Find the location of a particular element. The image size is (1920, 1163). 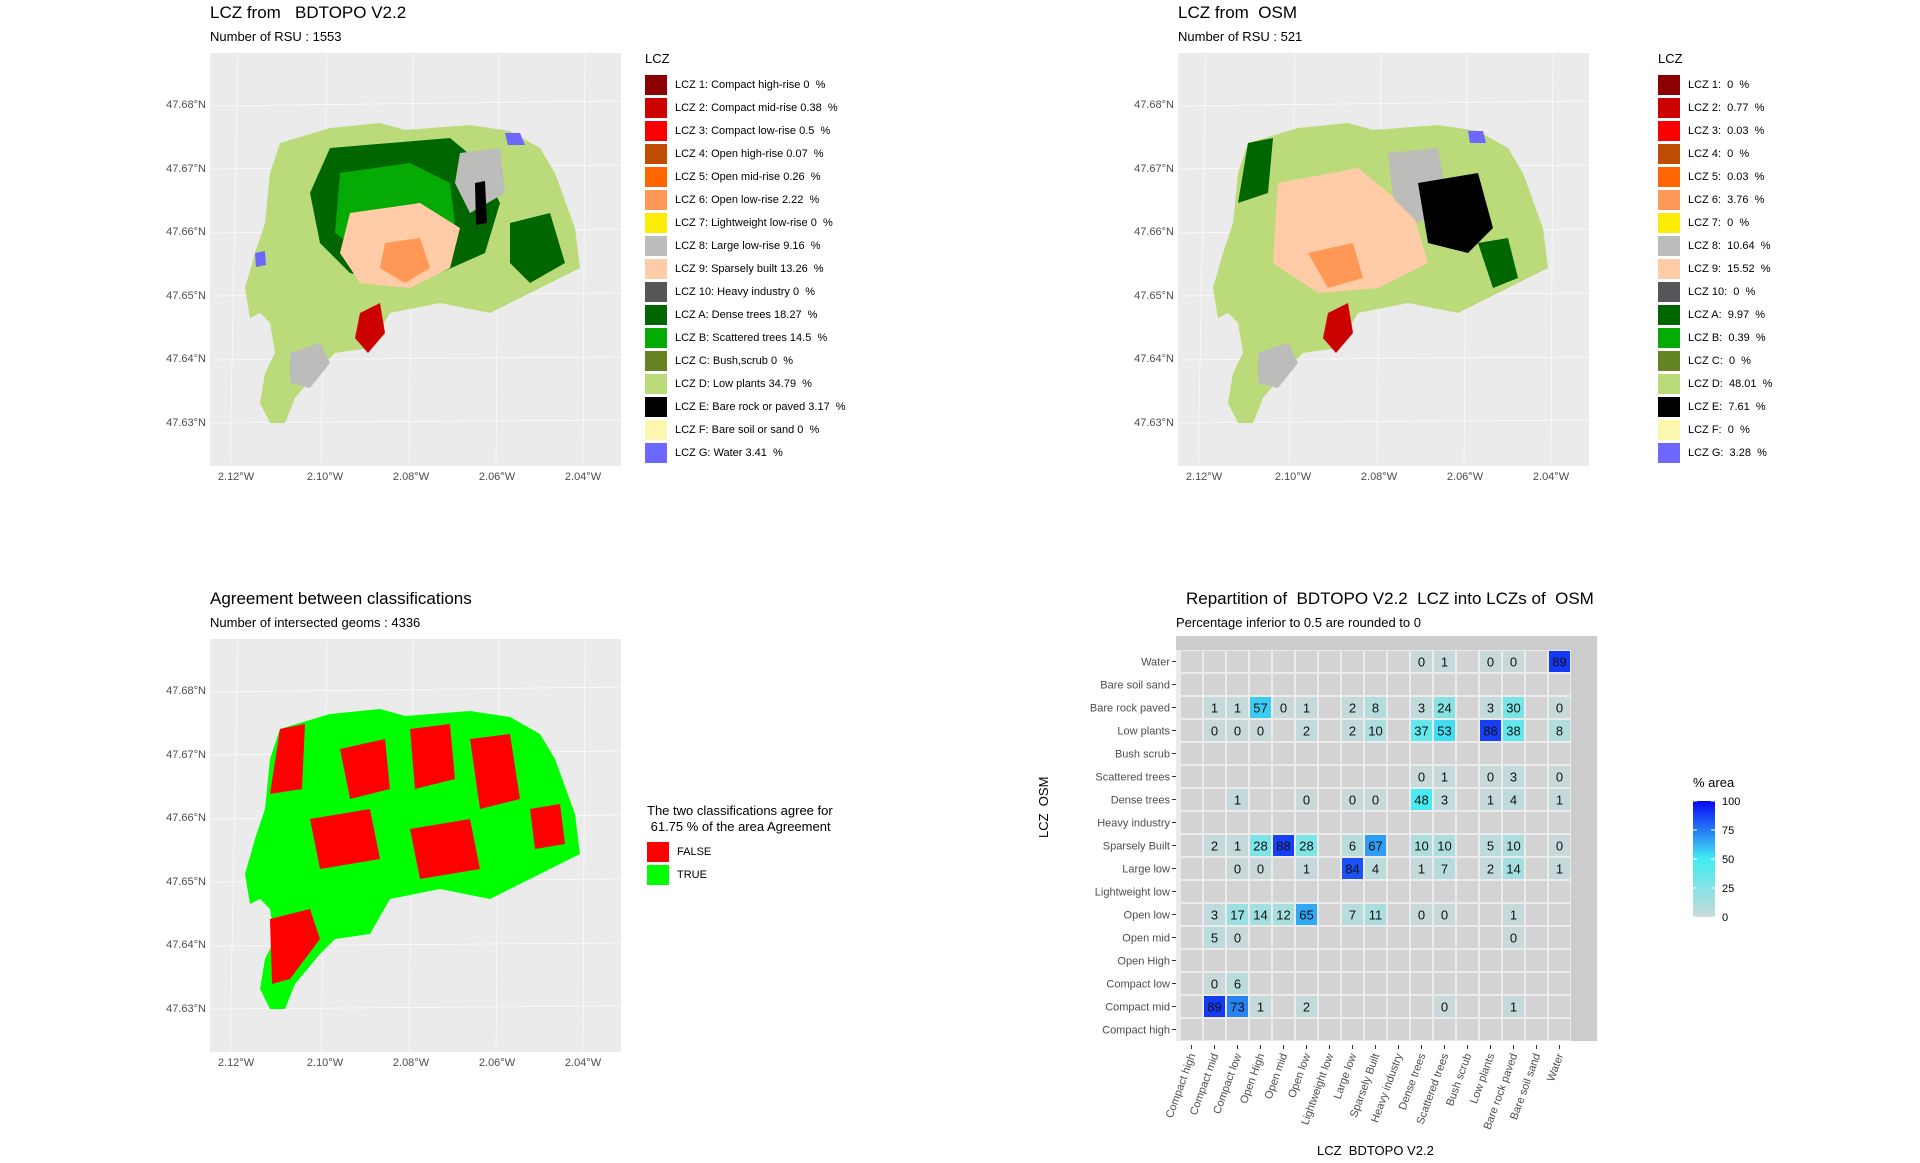

heatmap-cell-label: 84 is located at coordinates (1352, 869).